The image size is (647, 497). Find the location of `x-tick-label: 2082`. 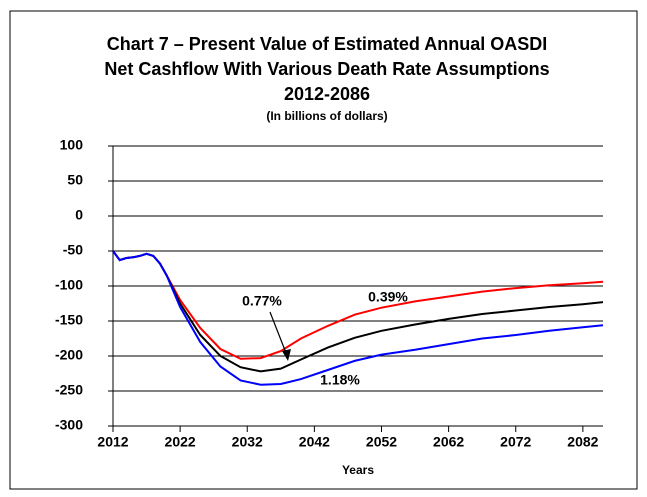

x-tick-label: 2082 is located at coordinates (582, 442).